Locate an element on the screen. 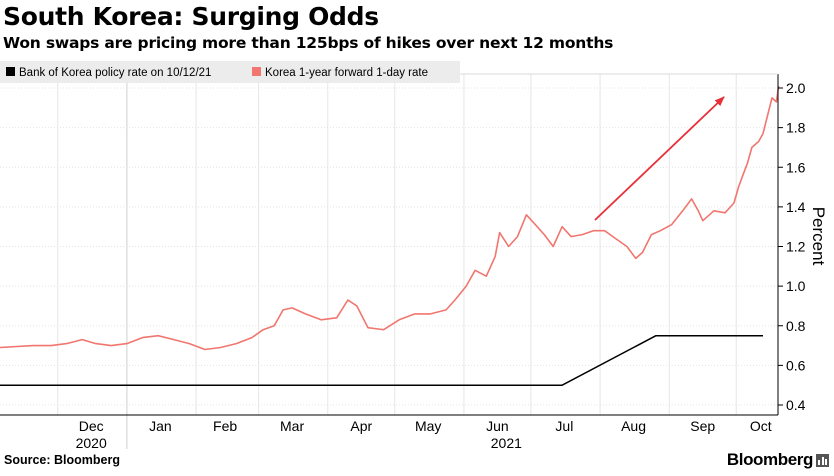 This screenshot has height=476, width=834. y-tick-label: 1.4 is located at coordinates (796, 207).